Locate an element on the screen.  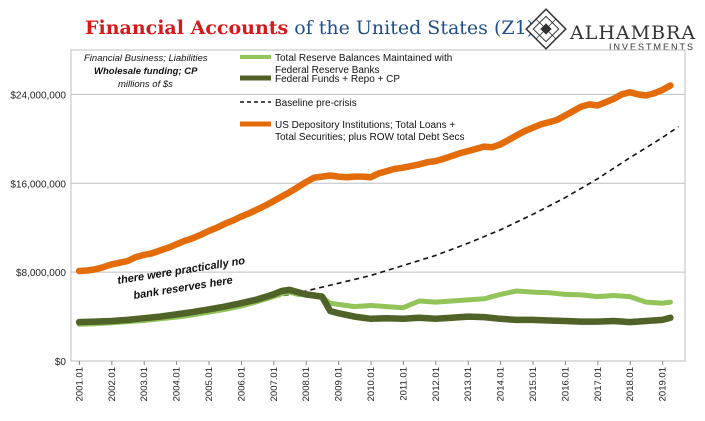
x-tick-label: 2011.01 is located at coordinates (403, 384).